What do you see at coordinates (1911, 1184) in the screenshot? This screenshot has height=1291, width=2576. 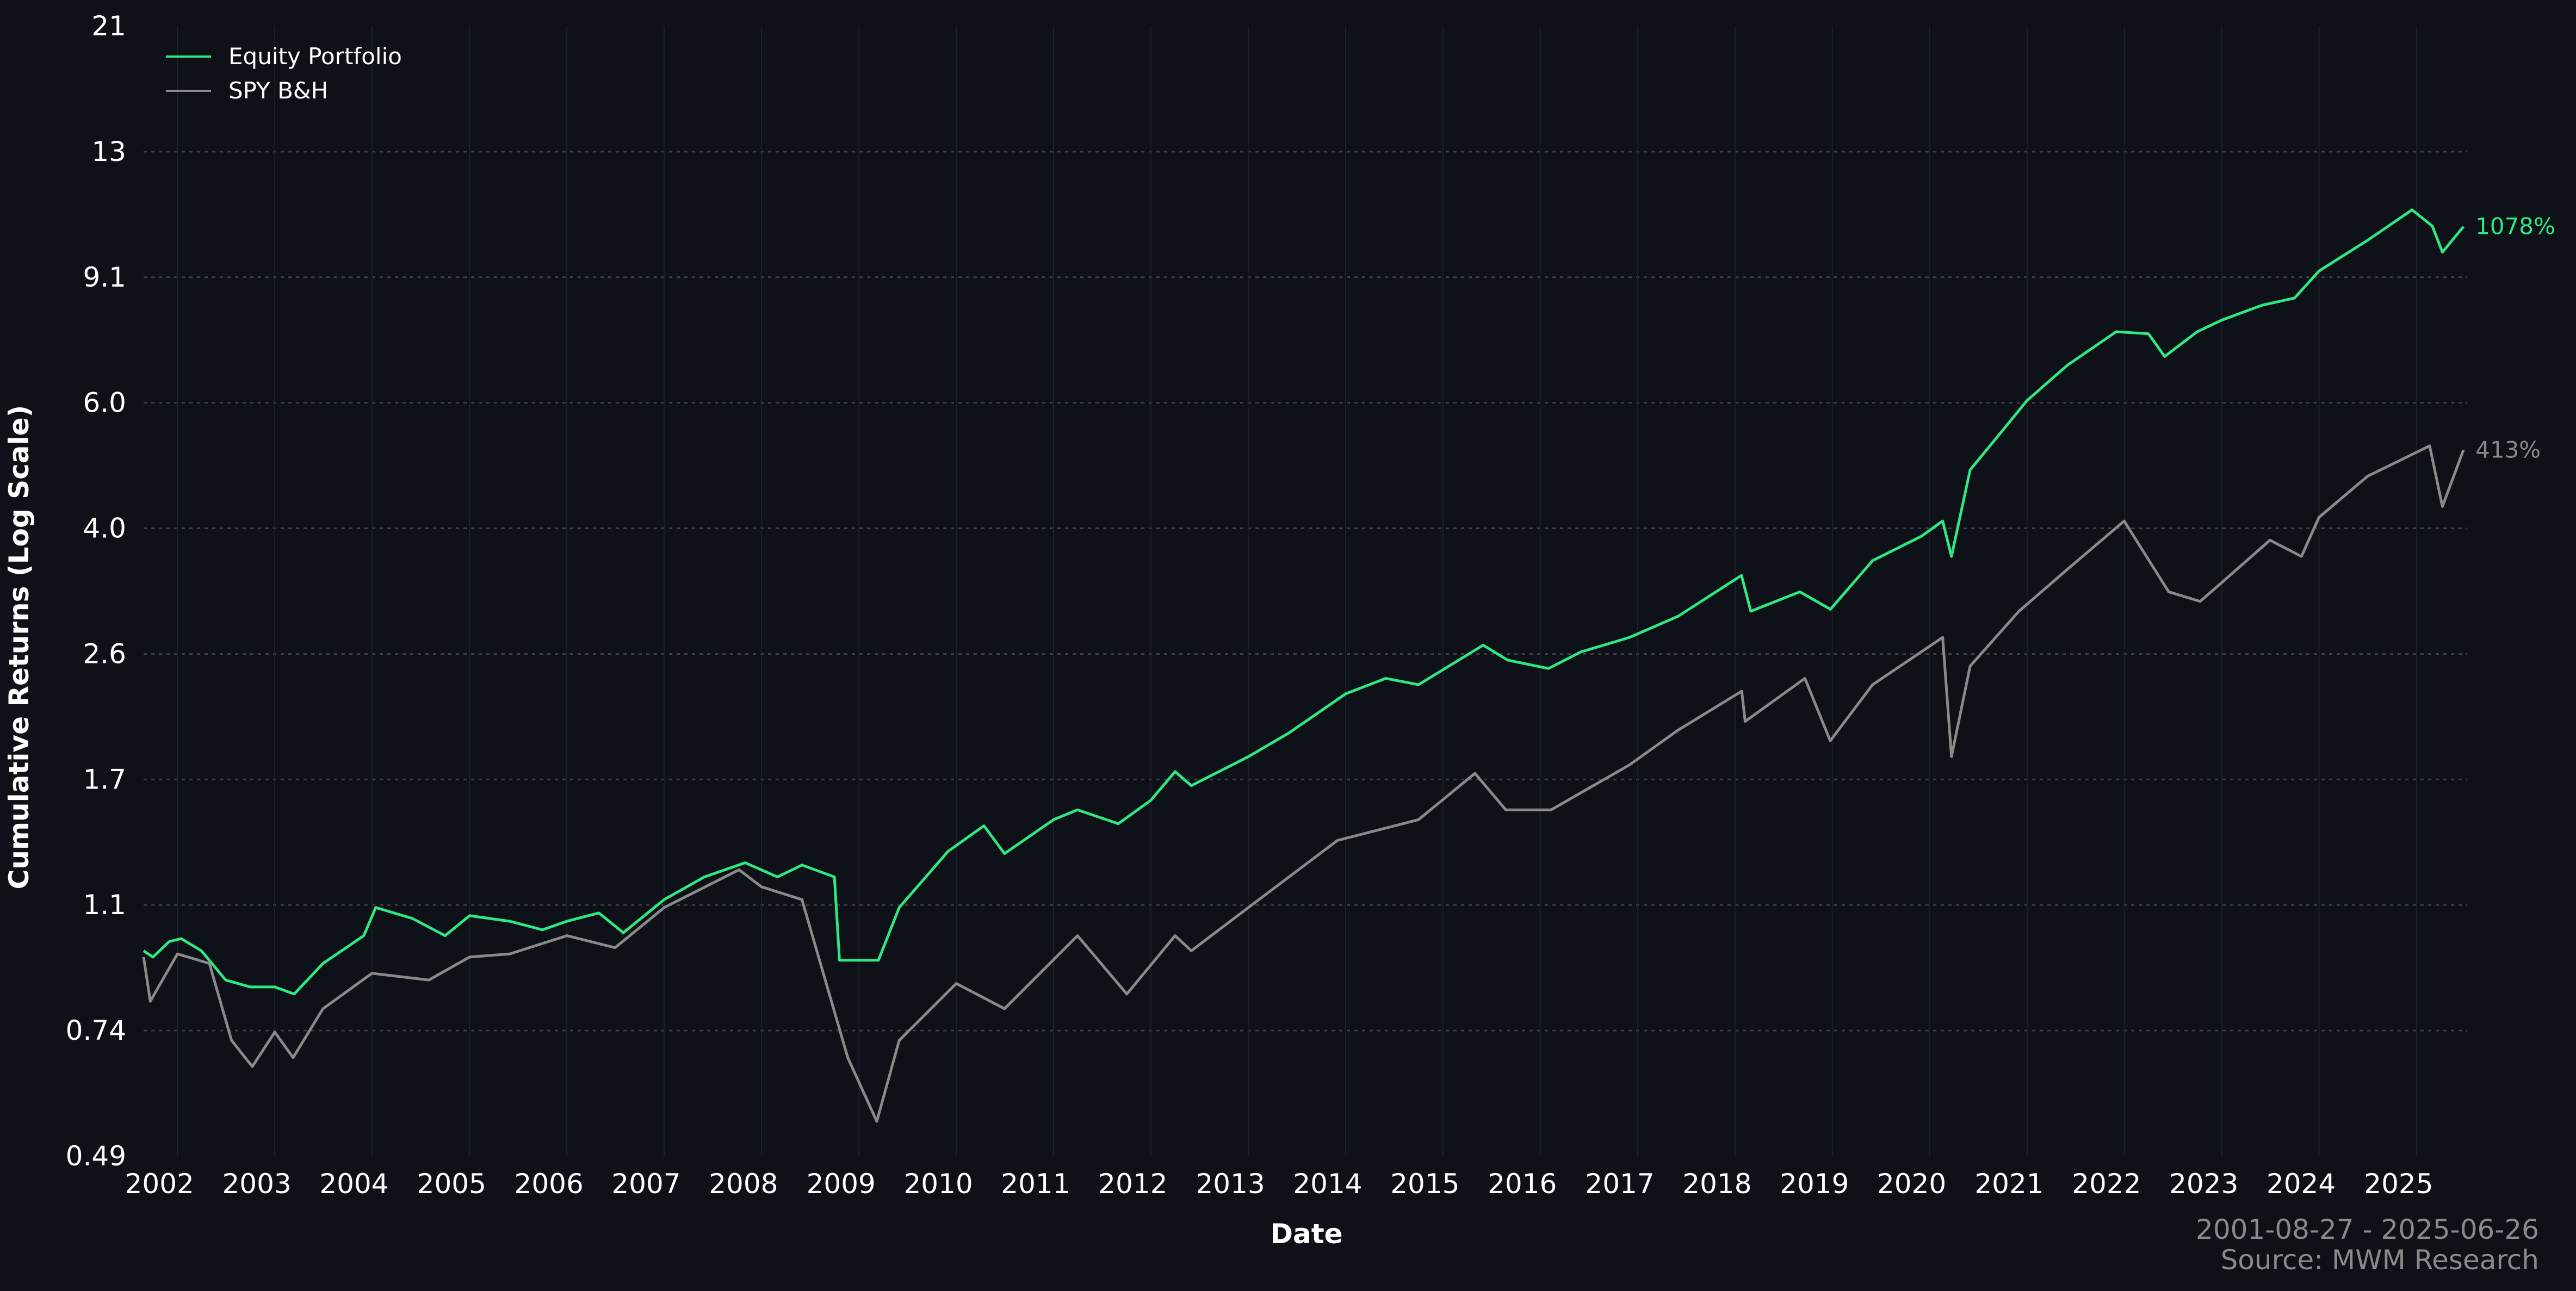 I see `x-tick-label: 2020` at bounding box center [1911, 1184].